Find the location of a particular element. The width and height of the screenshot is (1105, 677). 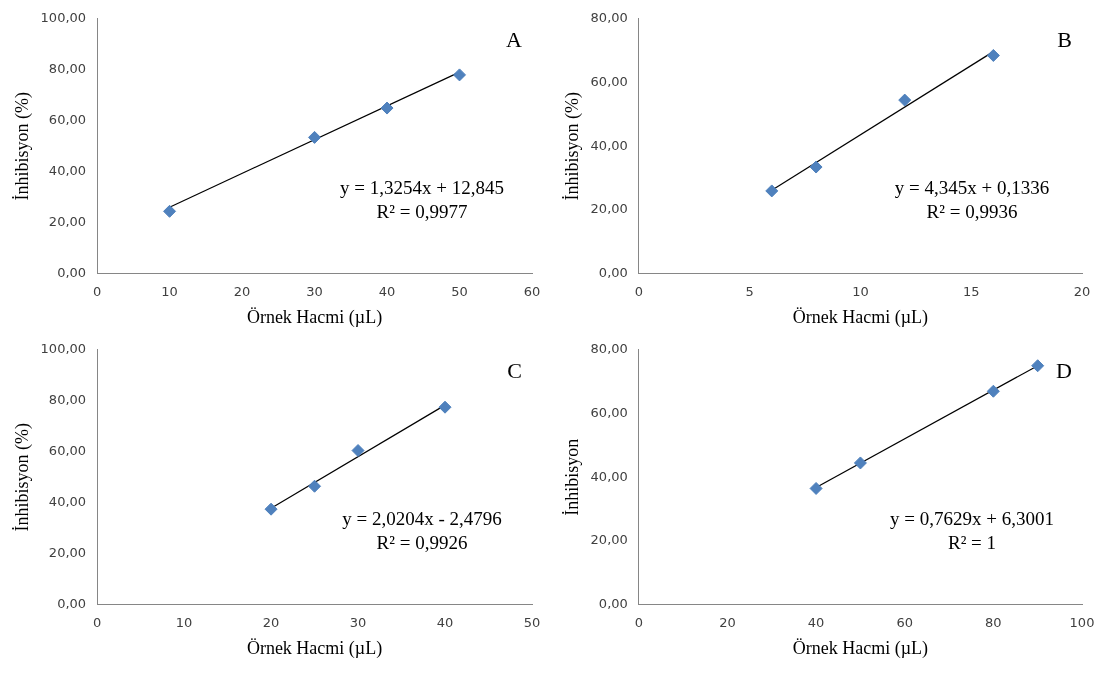

x-tick-label: 5 is located at coordinates (749, 291).